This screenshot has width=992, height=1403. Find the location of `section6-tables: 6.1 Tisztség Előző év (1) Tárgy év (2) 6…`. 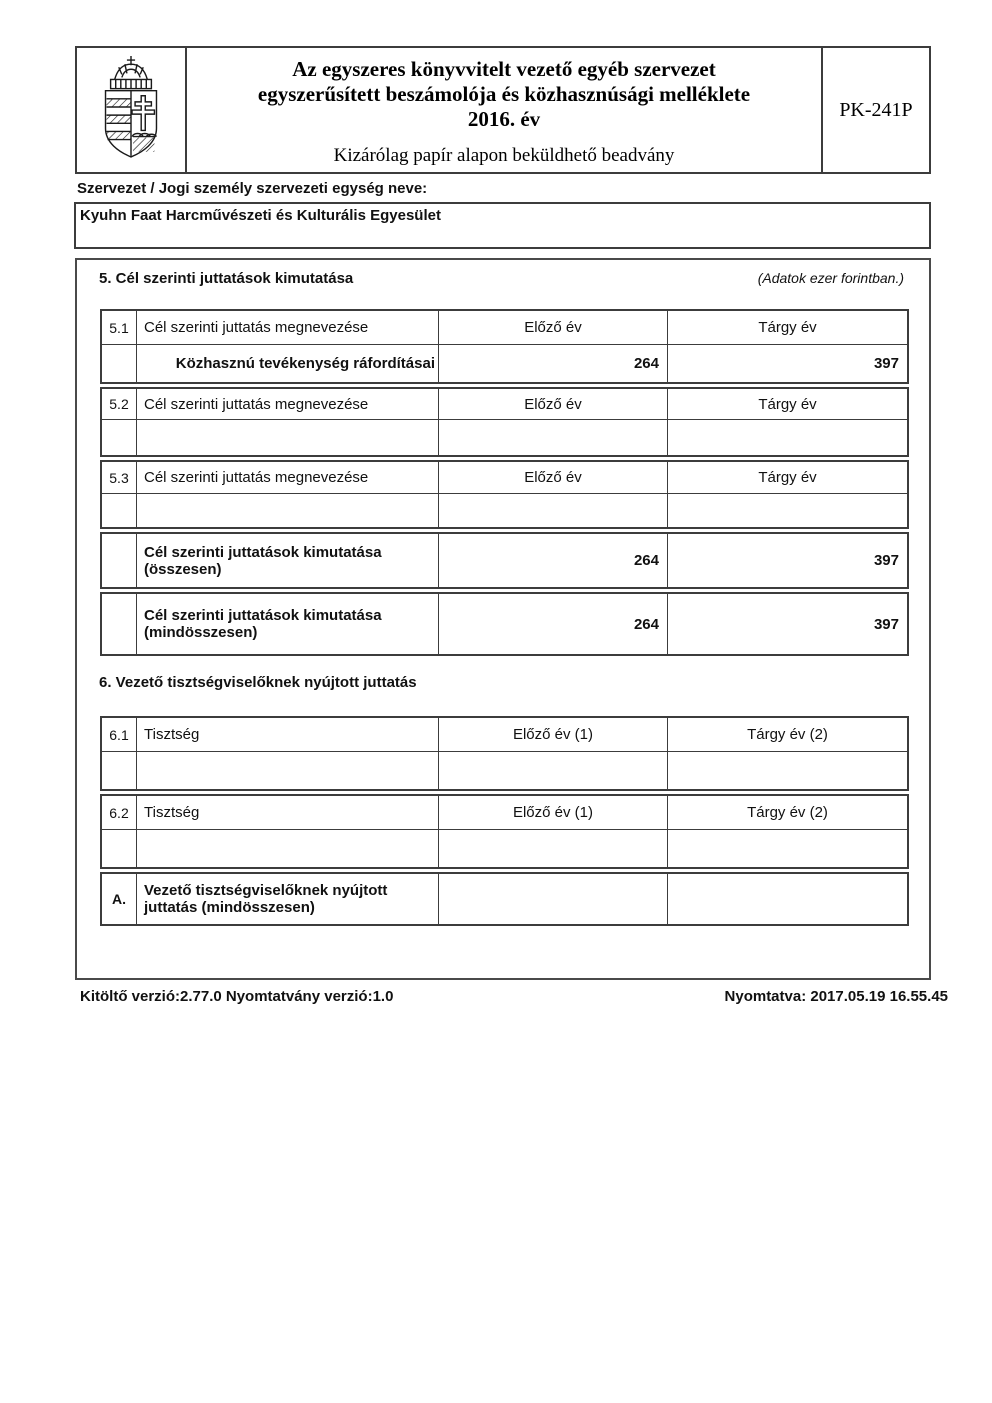

section6-tables: 6.1 Tisztség Előző év (1) Tárgy év (2) 6… is located at coordinates (504, 821).